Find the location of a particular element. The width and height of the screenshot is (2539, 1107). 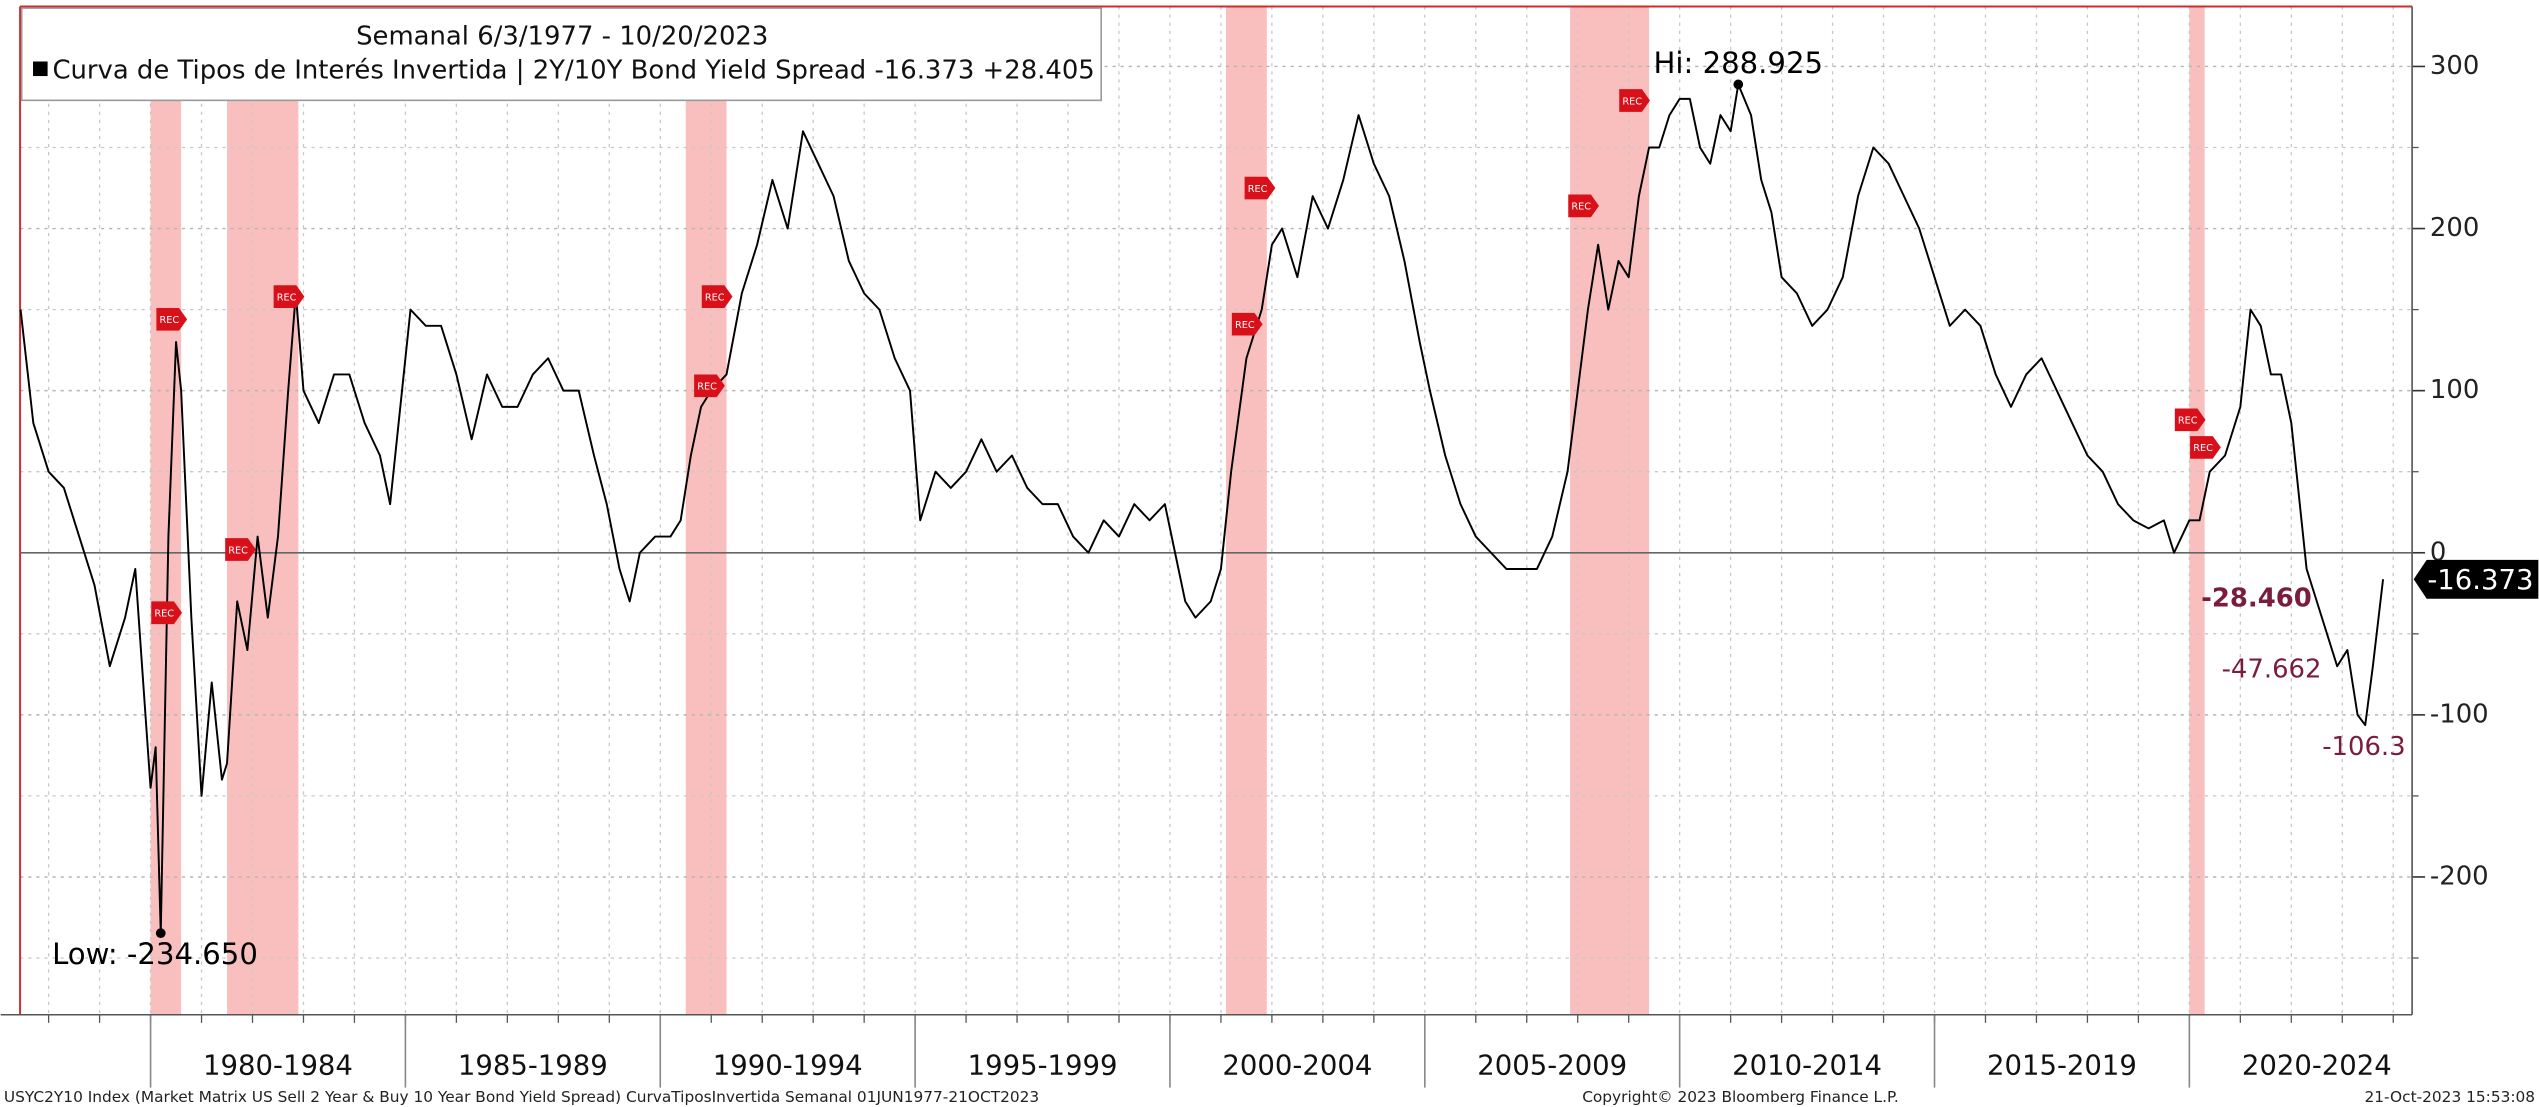

high-point is located at coordinates (1738, 84).